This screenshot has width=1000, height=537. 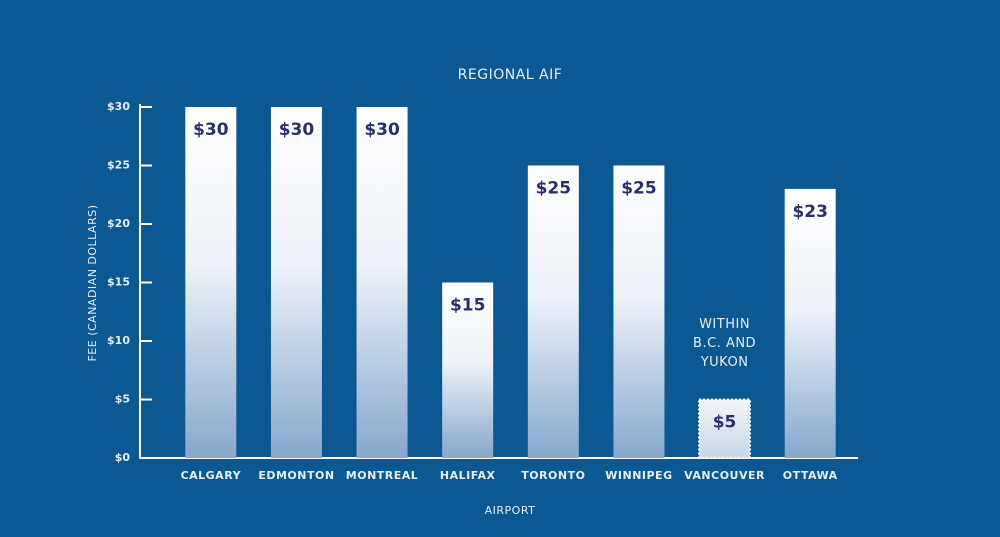 I want to click on x-tick-label: HALIFAX, so click(x=468, y=475).